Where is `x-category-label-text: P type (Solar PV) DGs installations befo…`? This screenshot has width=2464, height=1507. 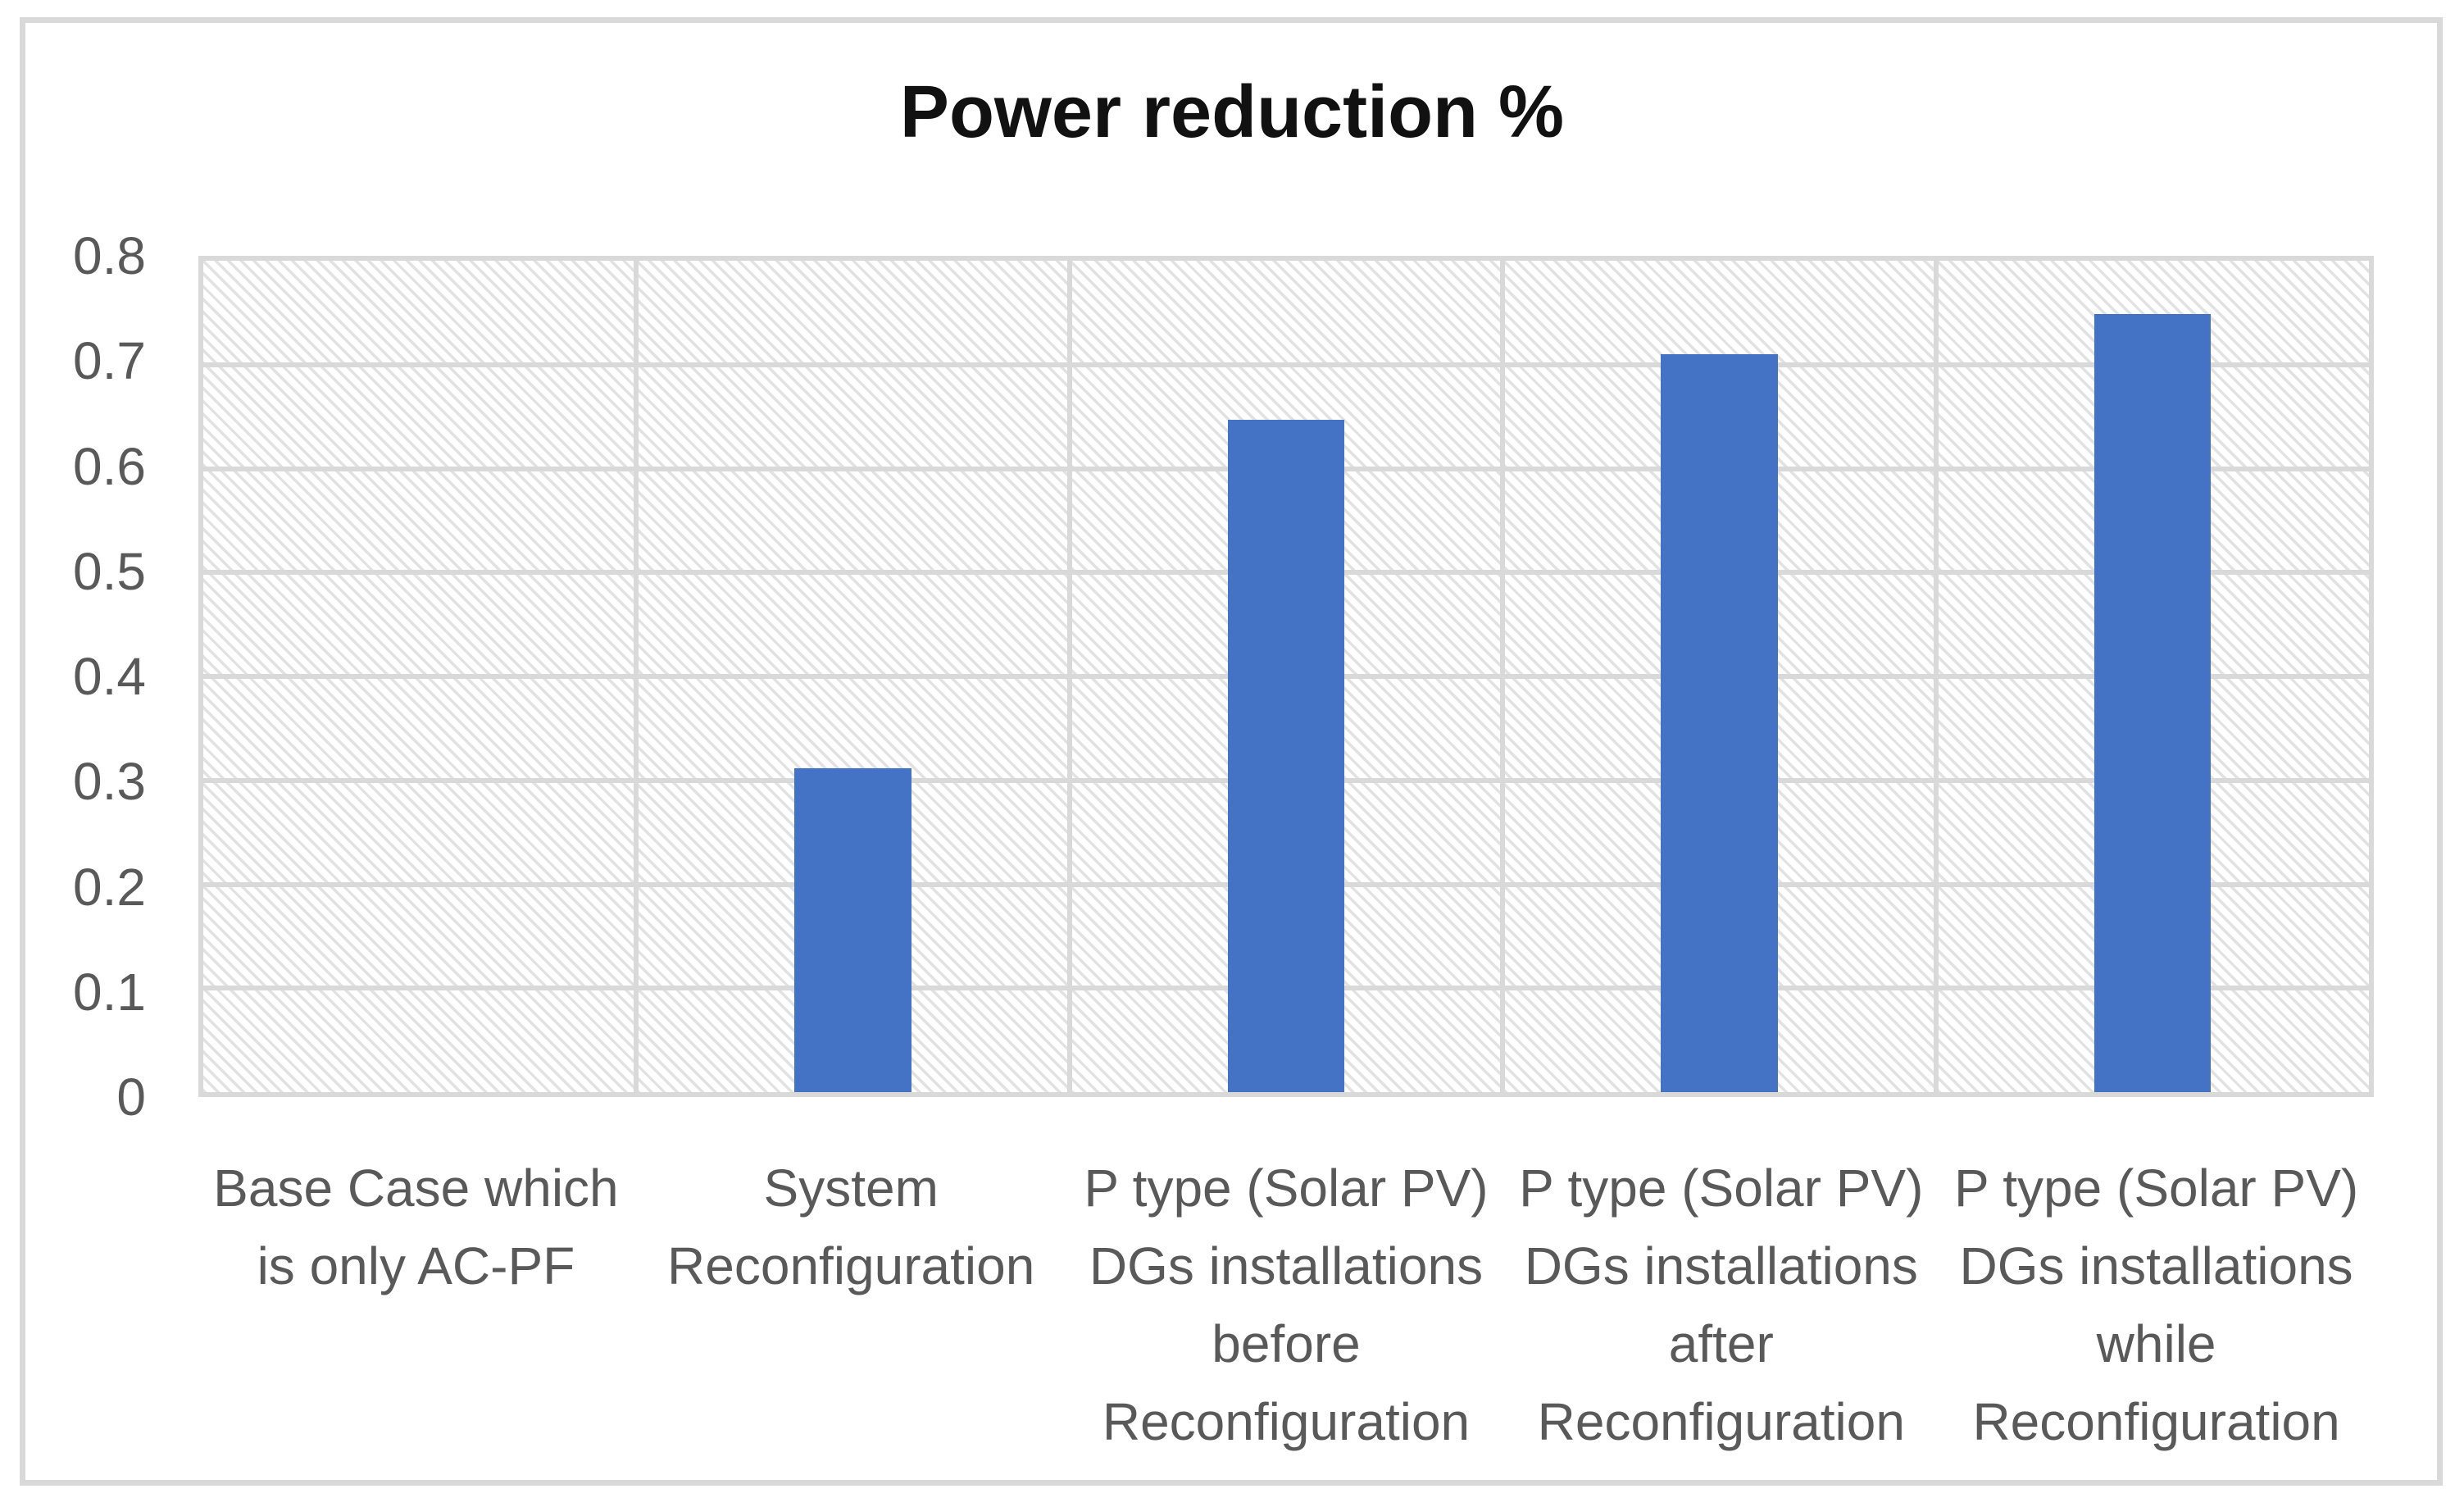
x-category-label-text: P type (Solar PV) DGs installations befo… is located at coordinates (1286, 1305).